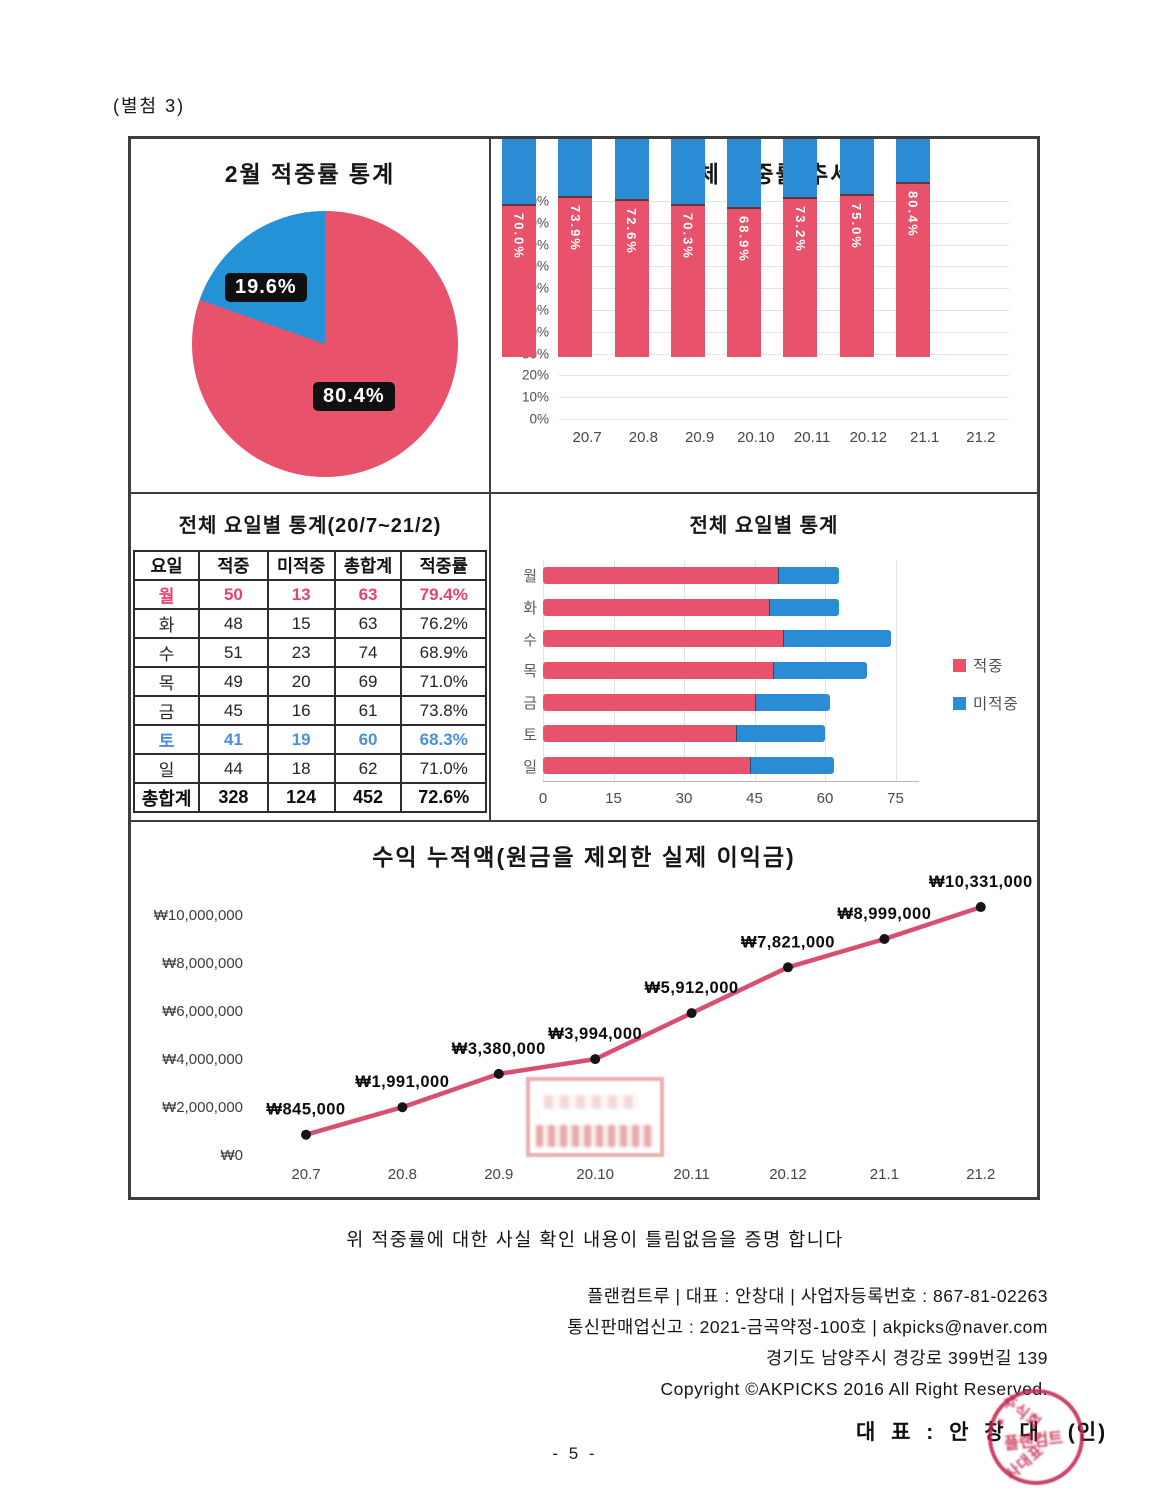 This screenshot has height=1488, width=1150. What do you see at coordinates (233, 652) in the screenshot?
I see `table-cell: 51` at bounding box center [233, 652].